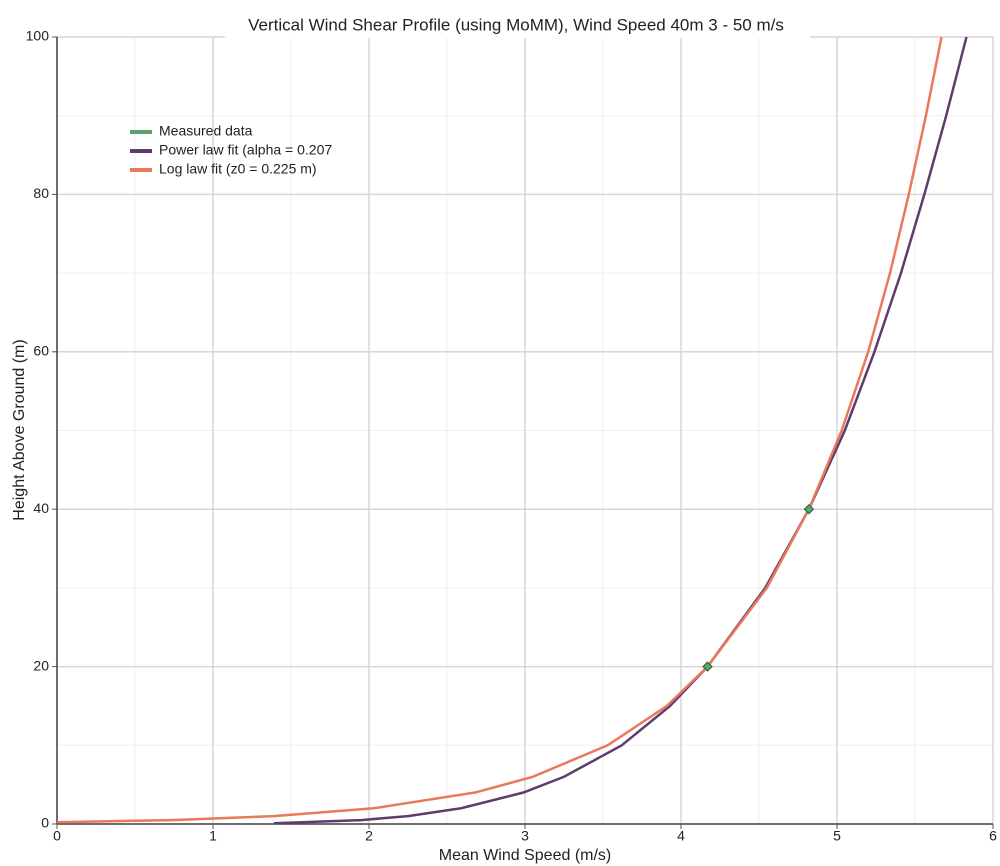 This screenshot has height=866, width=1000. Describe the element at coordinates (238, 169) in the screenshot. I see `legend-label: Log law fit (z0 = 0.225 m)` at that location.